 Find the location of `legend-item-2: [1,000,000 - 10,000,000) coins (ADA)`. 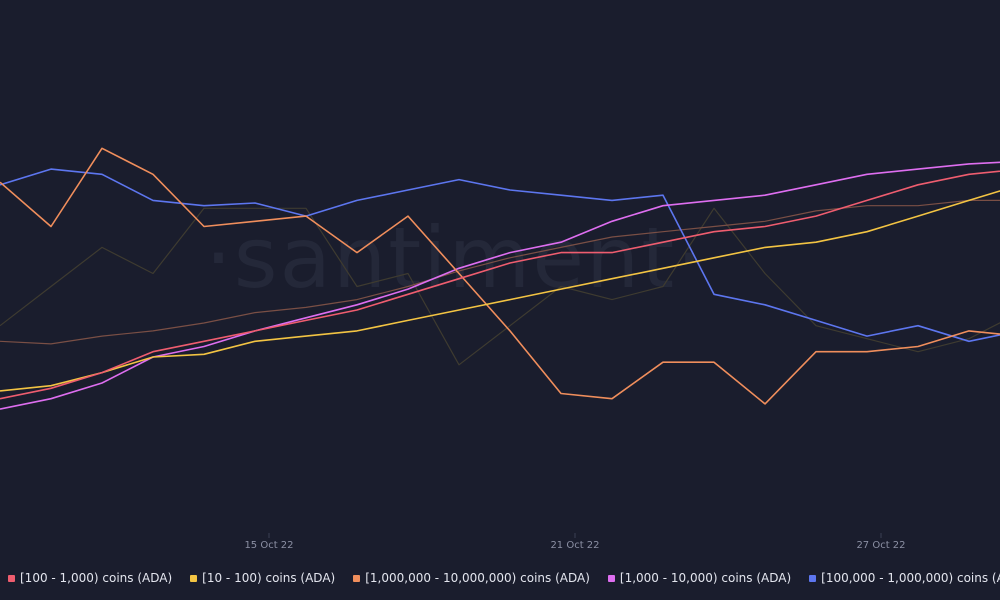

legend-item-2: [1,000,000 - 10,000,000) coins (ADA) is located at coordinates (471, 578).